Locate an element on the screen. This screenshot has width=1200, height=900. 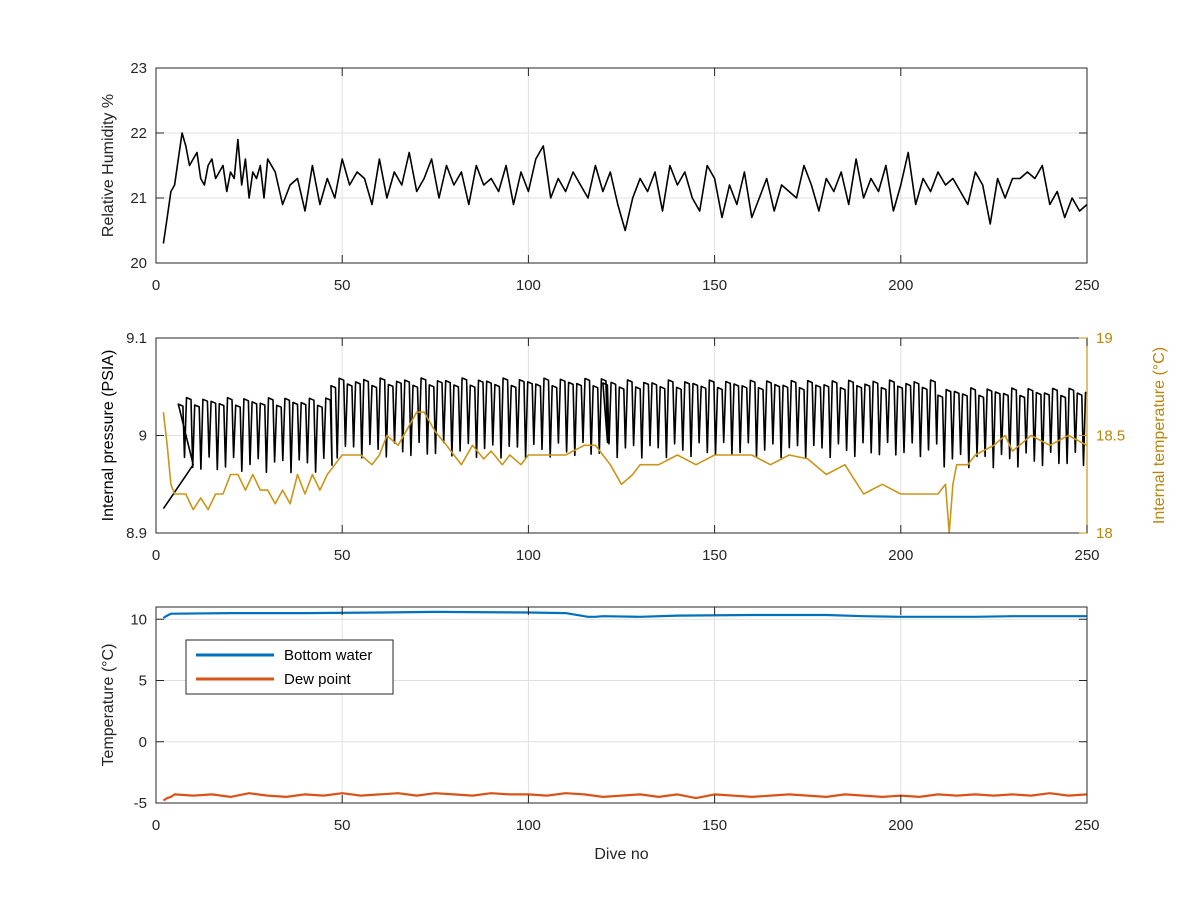
y-tick-label: -5 is located at coordinates (140, 803).